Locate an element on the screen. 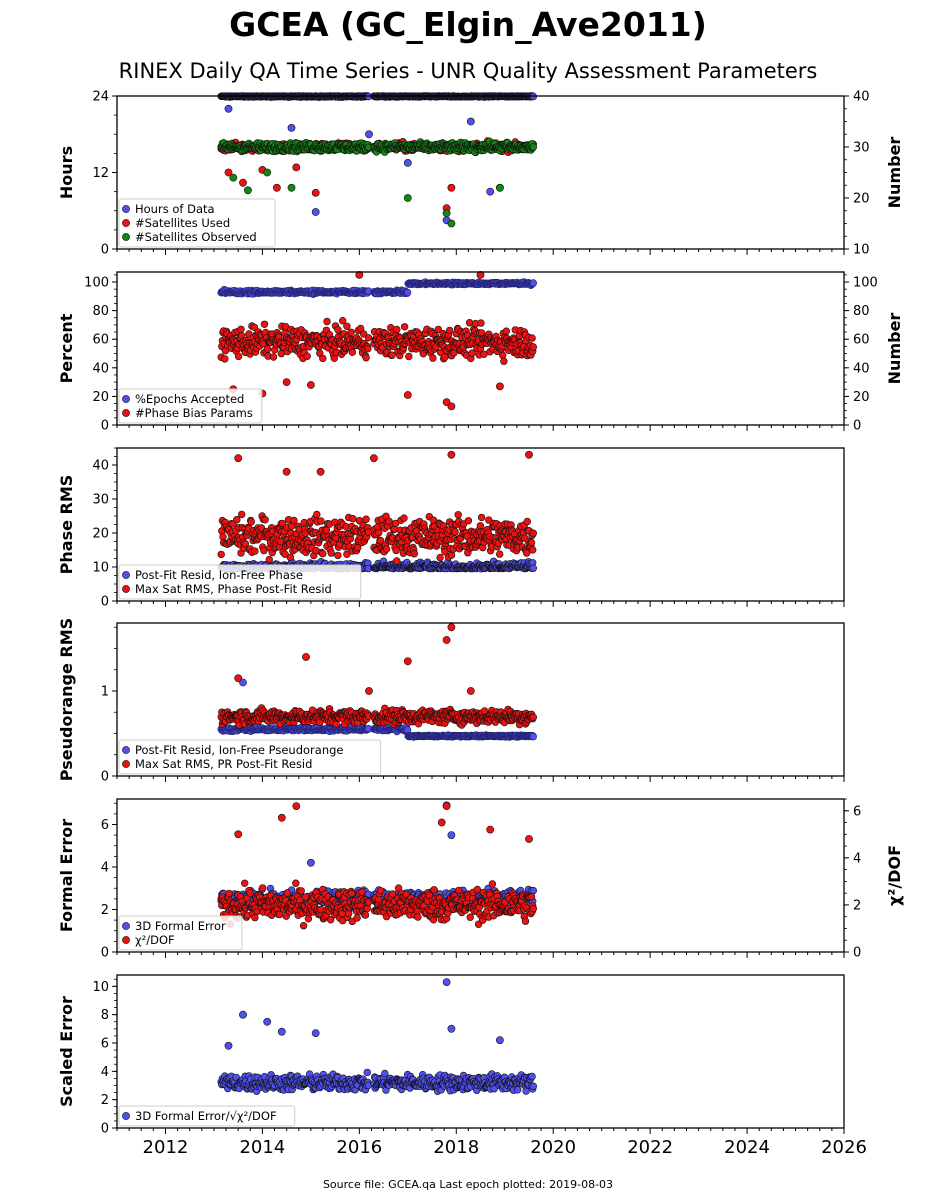 This screenshot has width=937, height=1200. legend-label: Hours of Data is located at coordinates (175, 209).